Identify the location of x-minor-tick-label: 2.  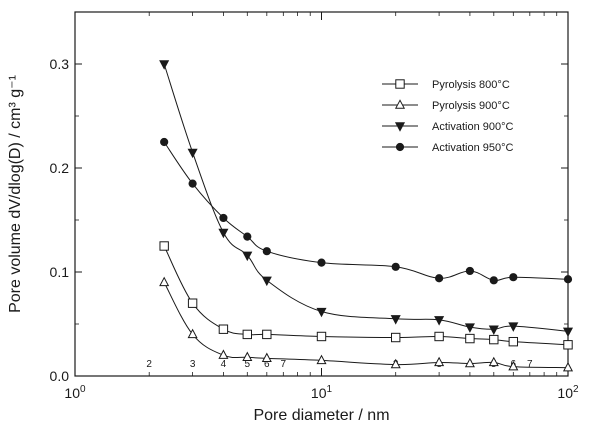
(149, 364).